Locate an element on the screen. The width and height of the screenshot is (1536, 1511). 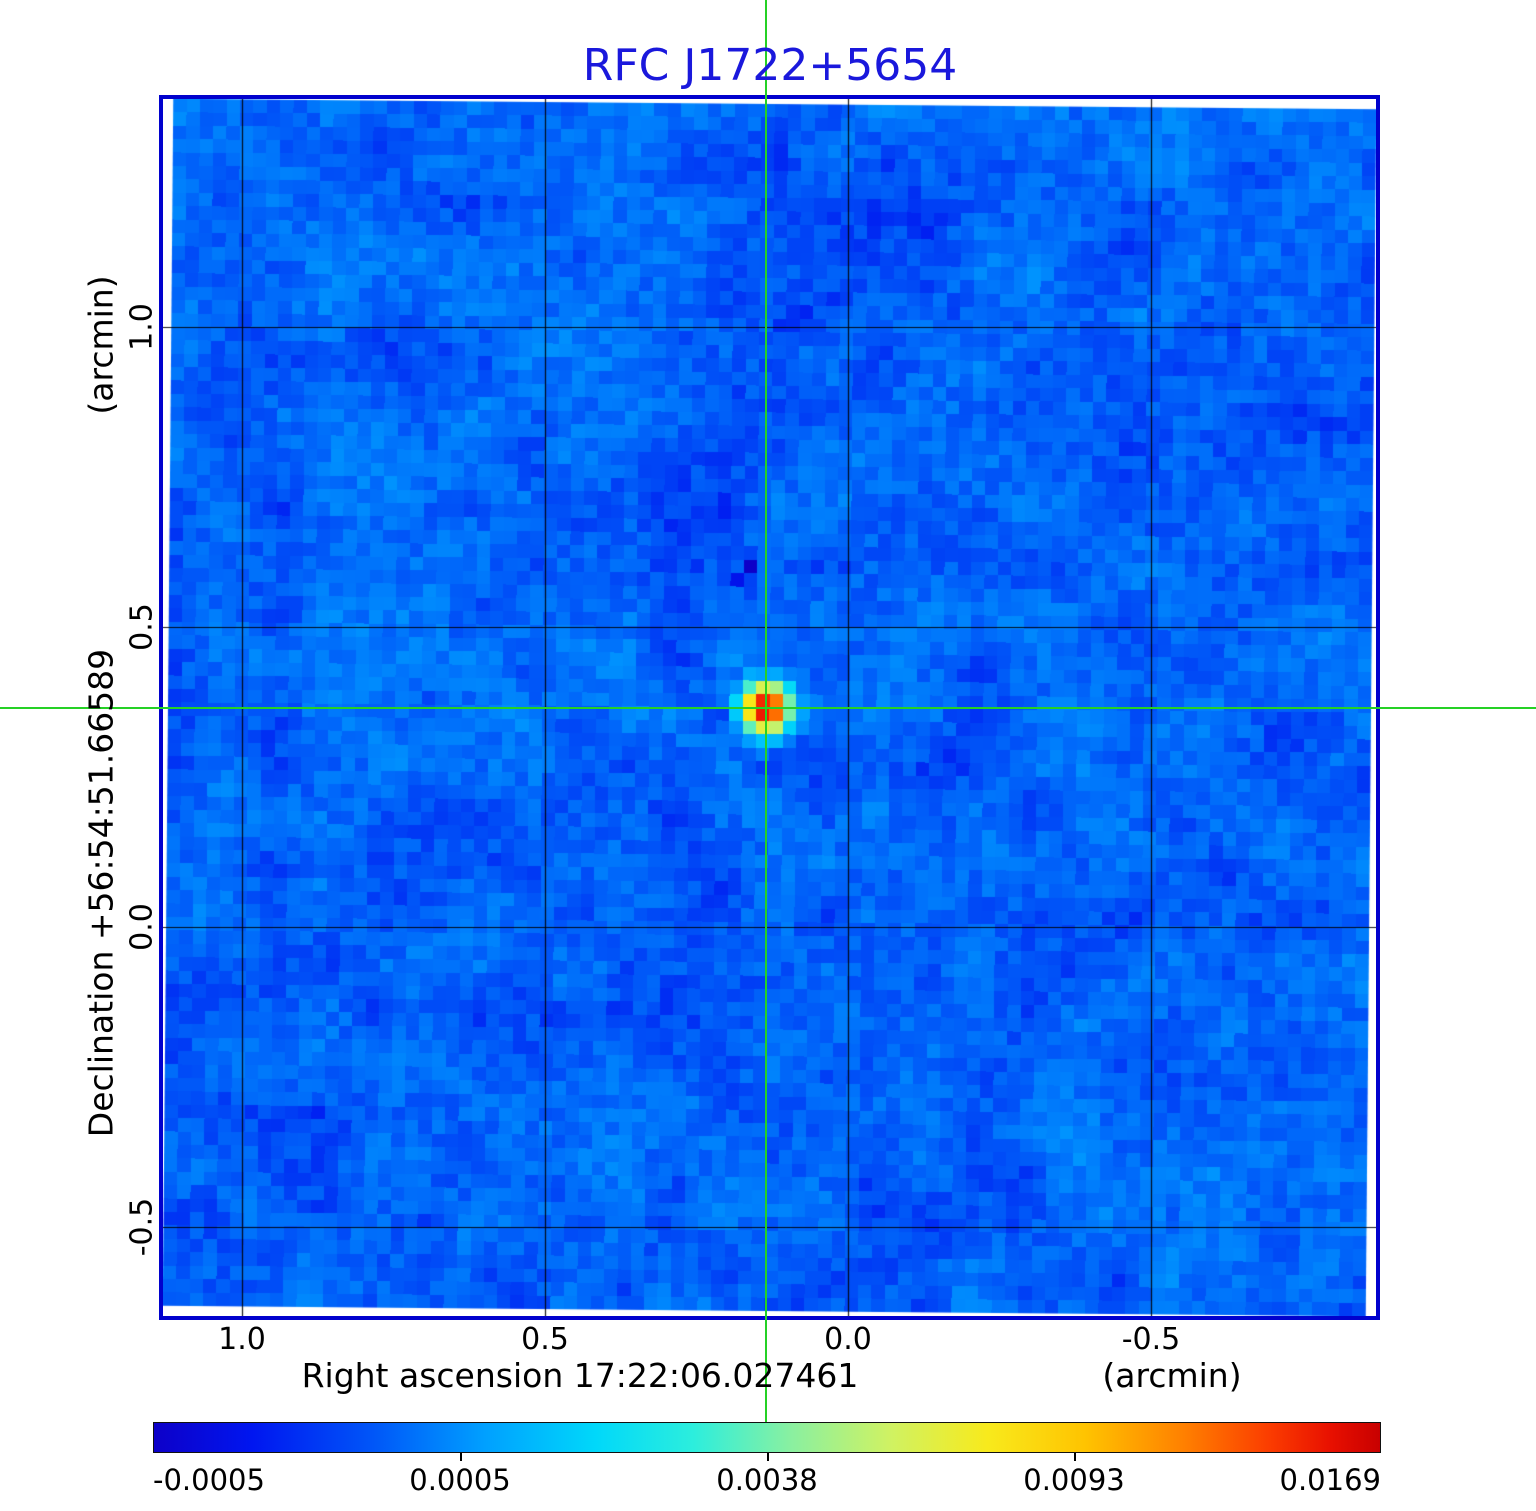
y-tick-label: 0.5 is located at coordinates (142, 627).